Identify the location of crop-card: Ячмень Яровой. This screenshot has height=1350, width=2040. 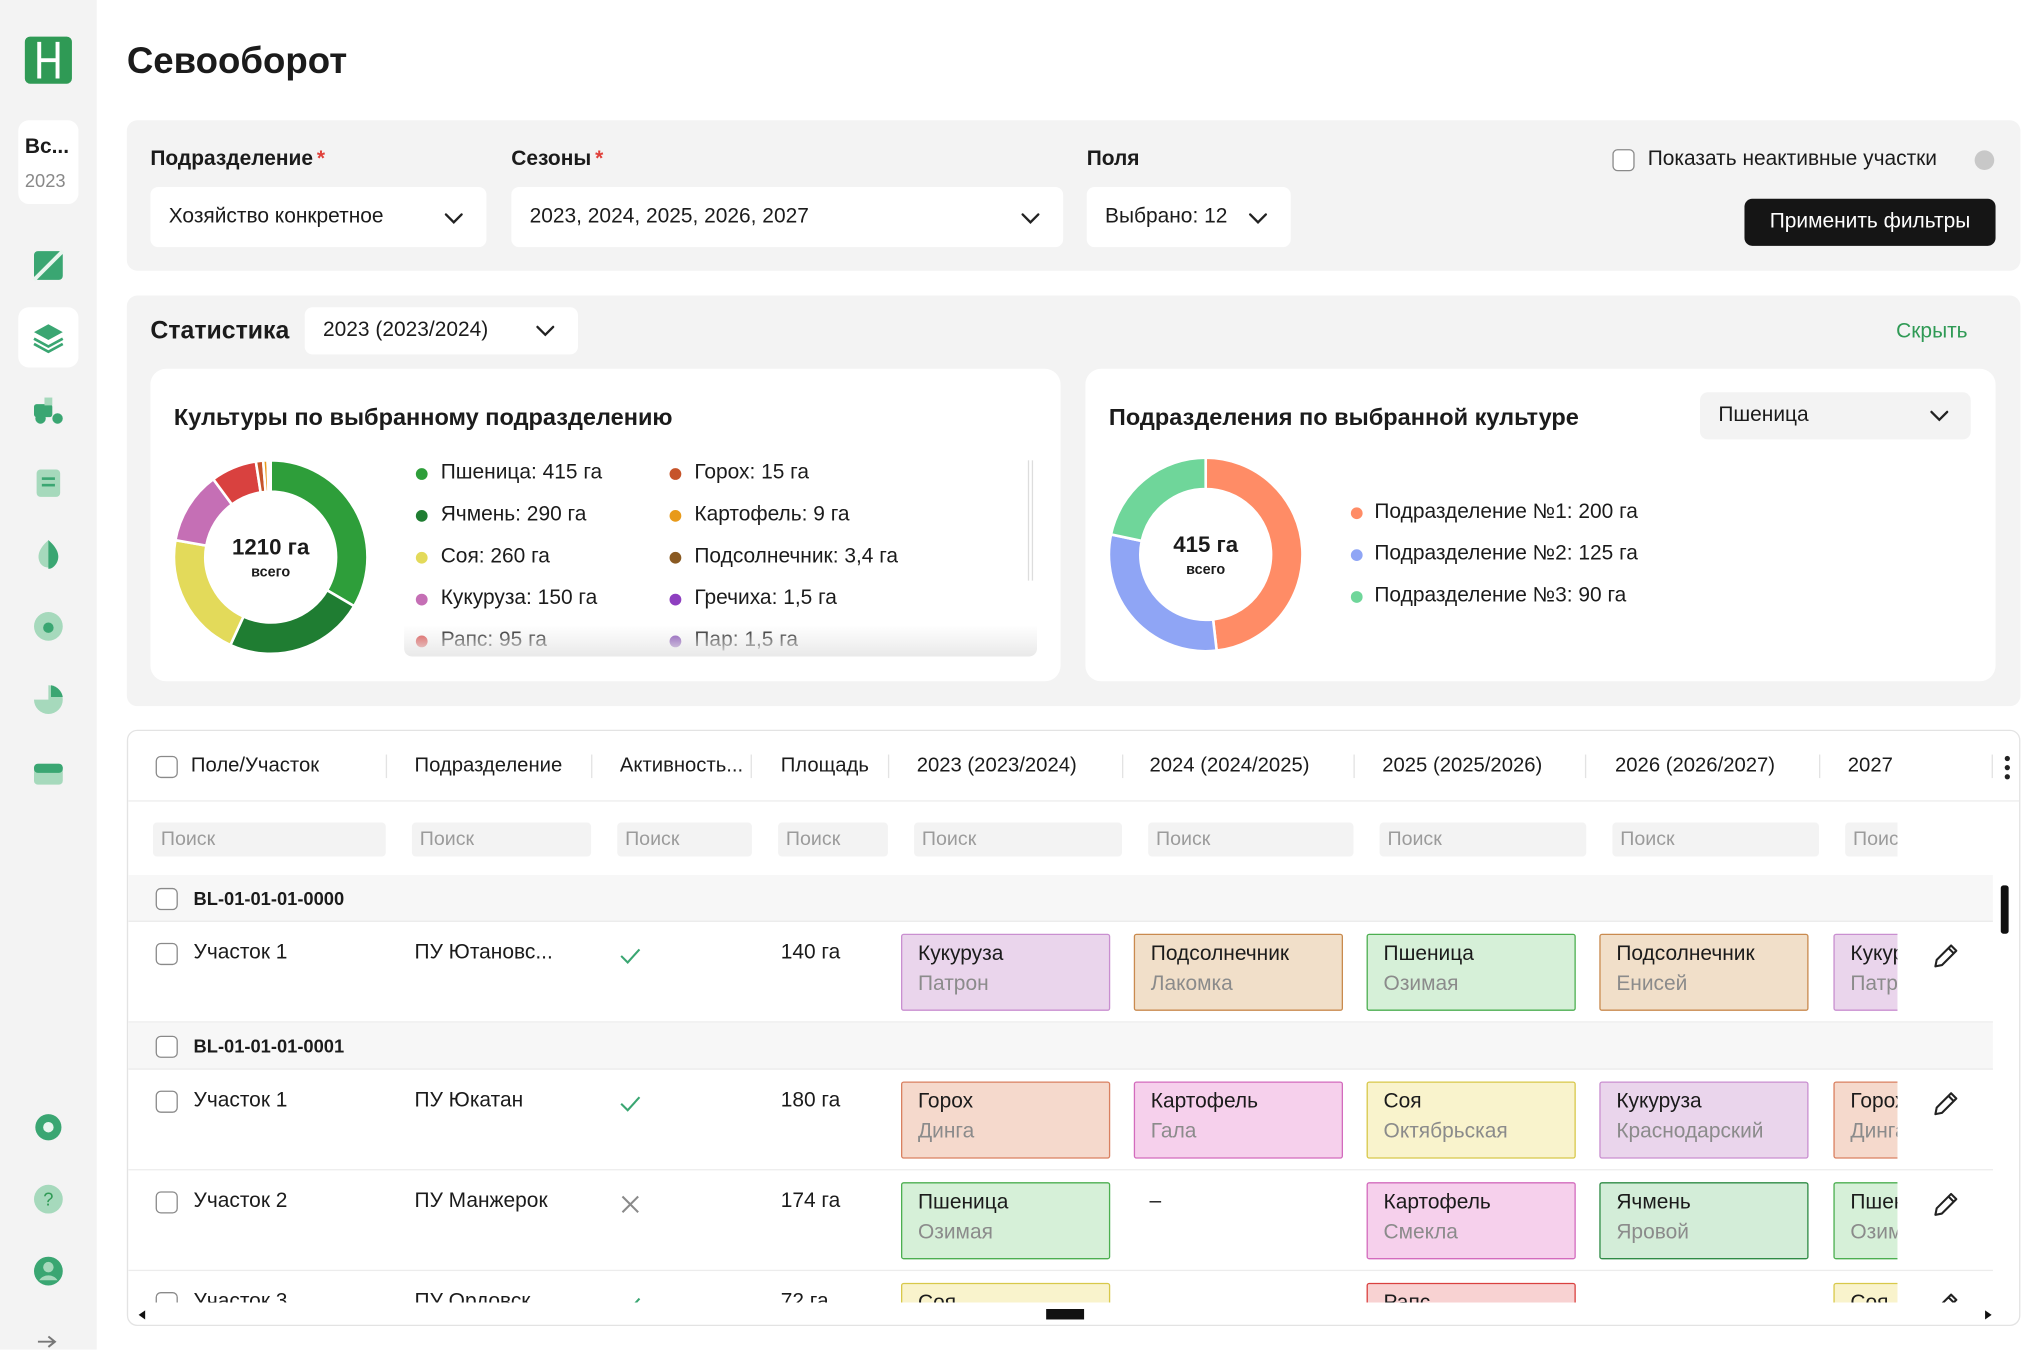
(1704, 1221).